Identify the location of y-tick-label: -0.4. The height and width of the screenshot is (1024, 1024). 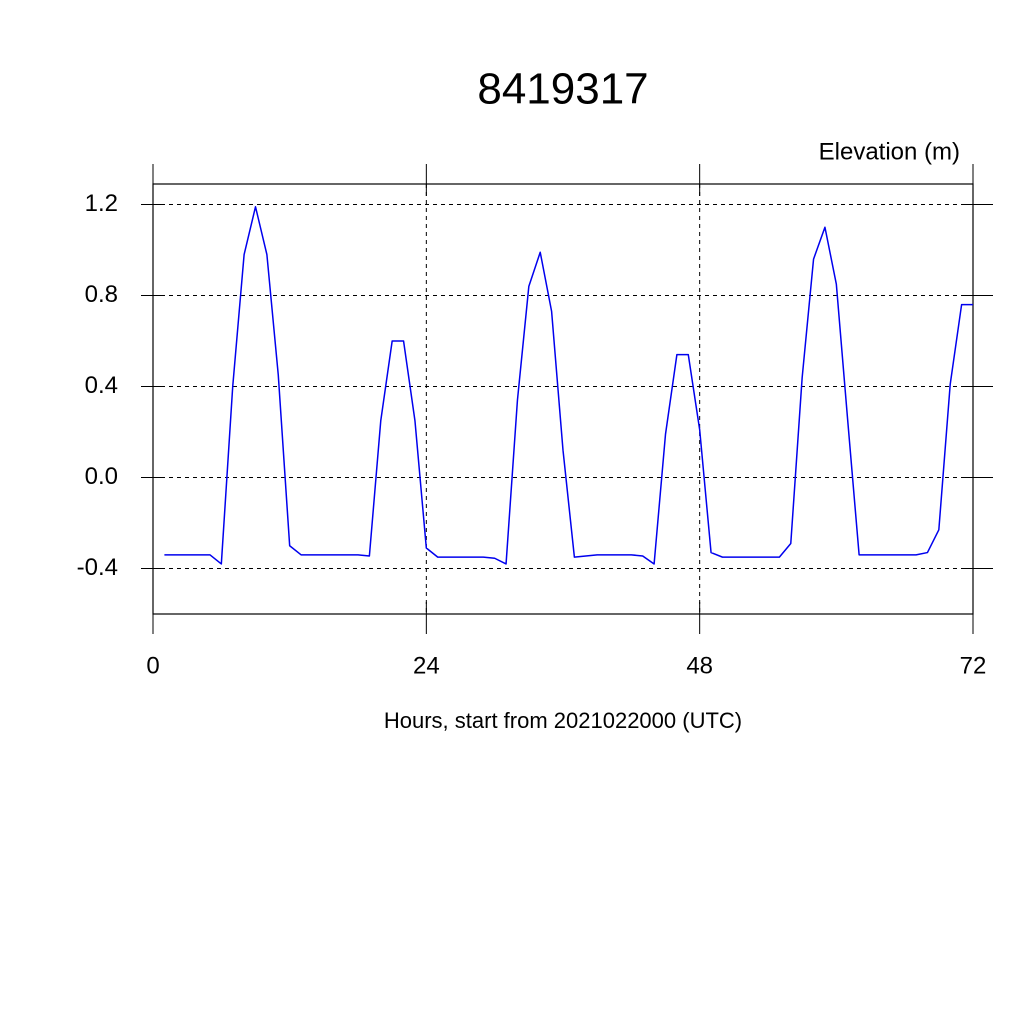
(97, 567).